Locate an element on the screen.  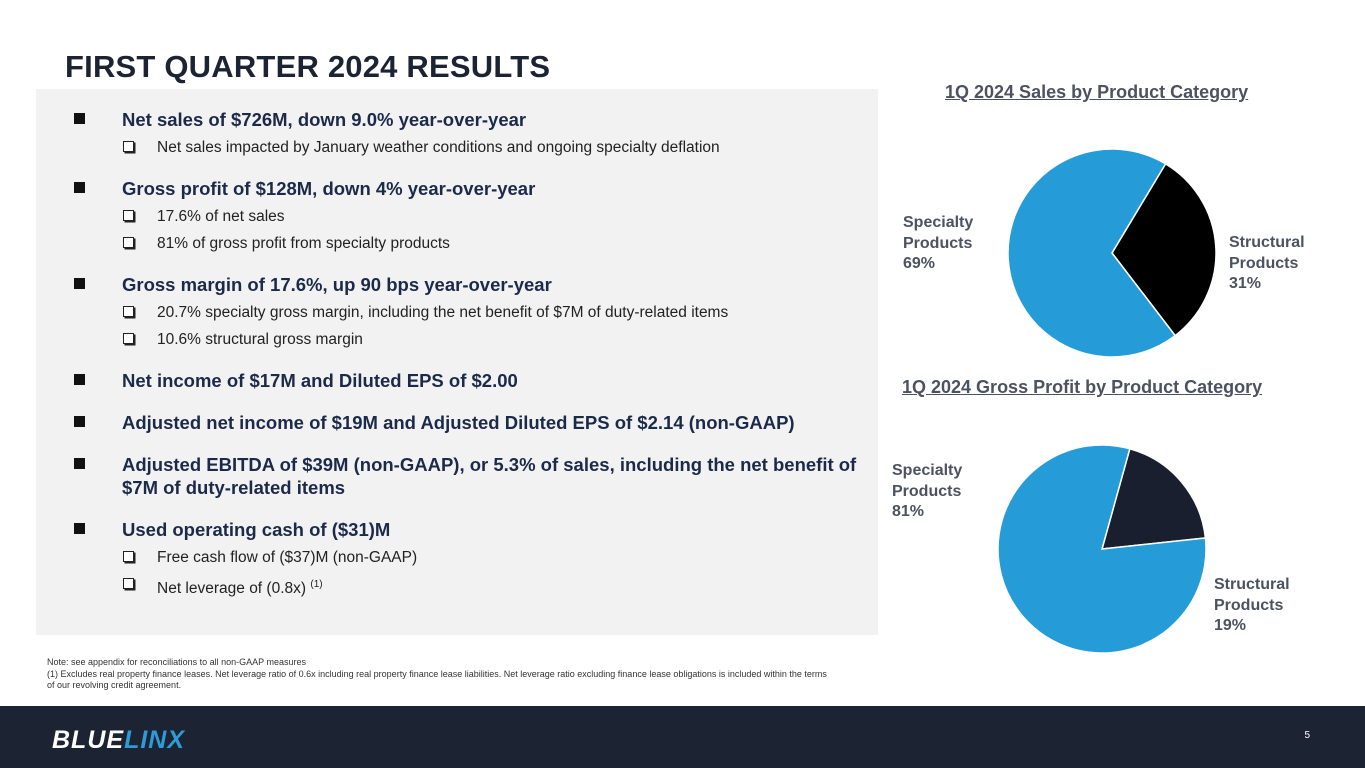
sales-pie-chart is located at coordinates (1112, 253).